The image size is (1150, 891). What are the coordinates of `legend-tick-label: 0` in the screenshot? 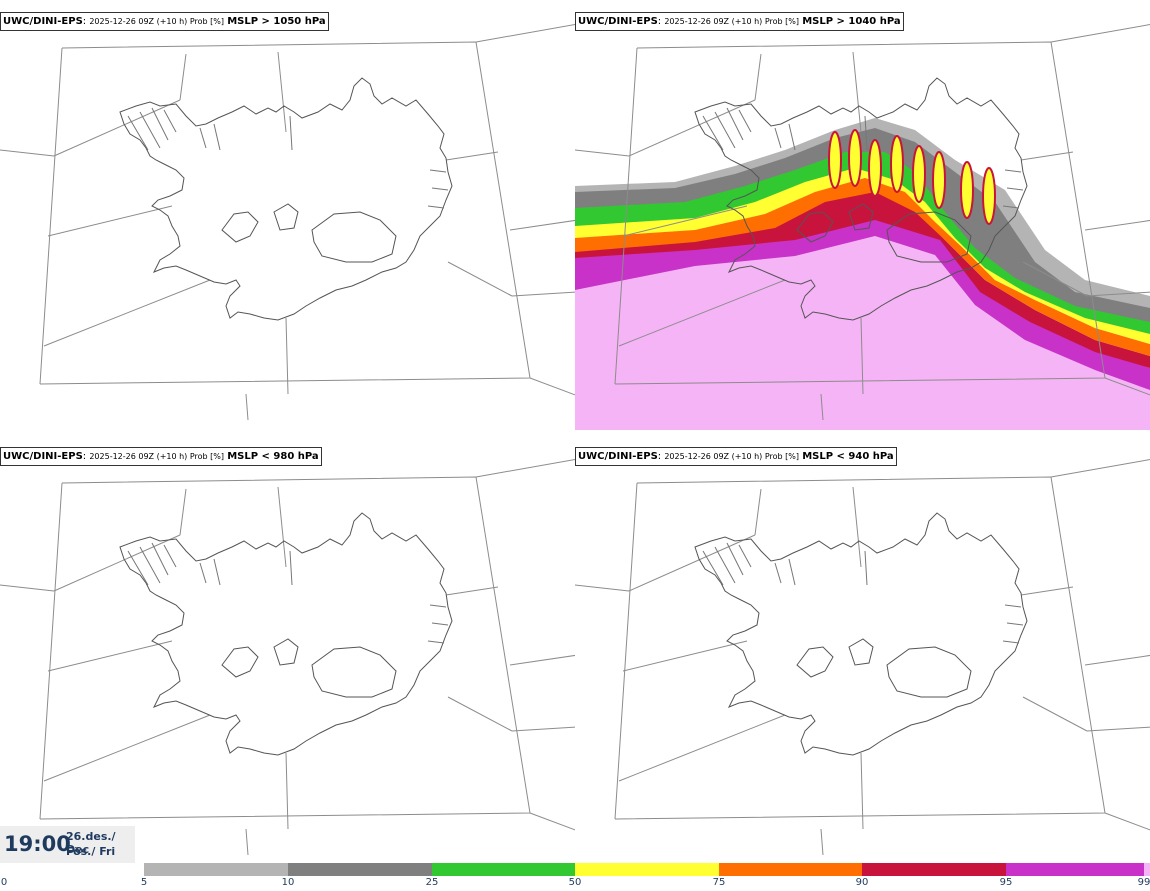 It's located at (4, 882).